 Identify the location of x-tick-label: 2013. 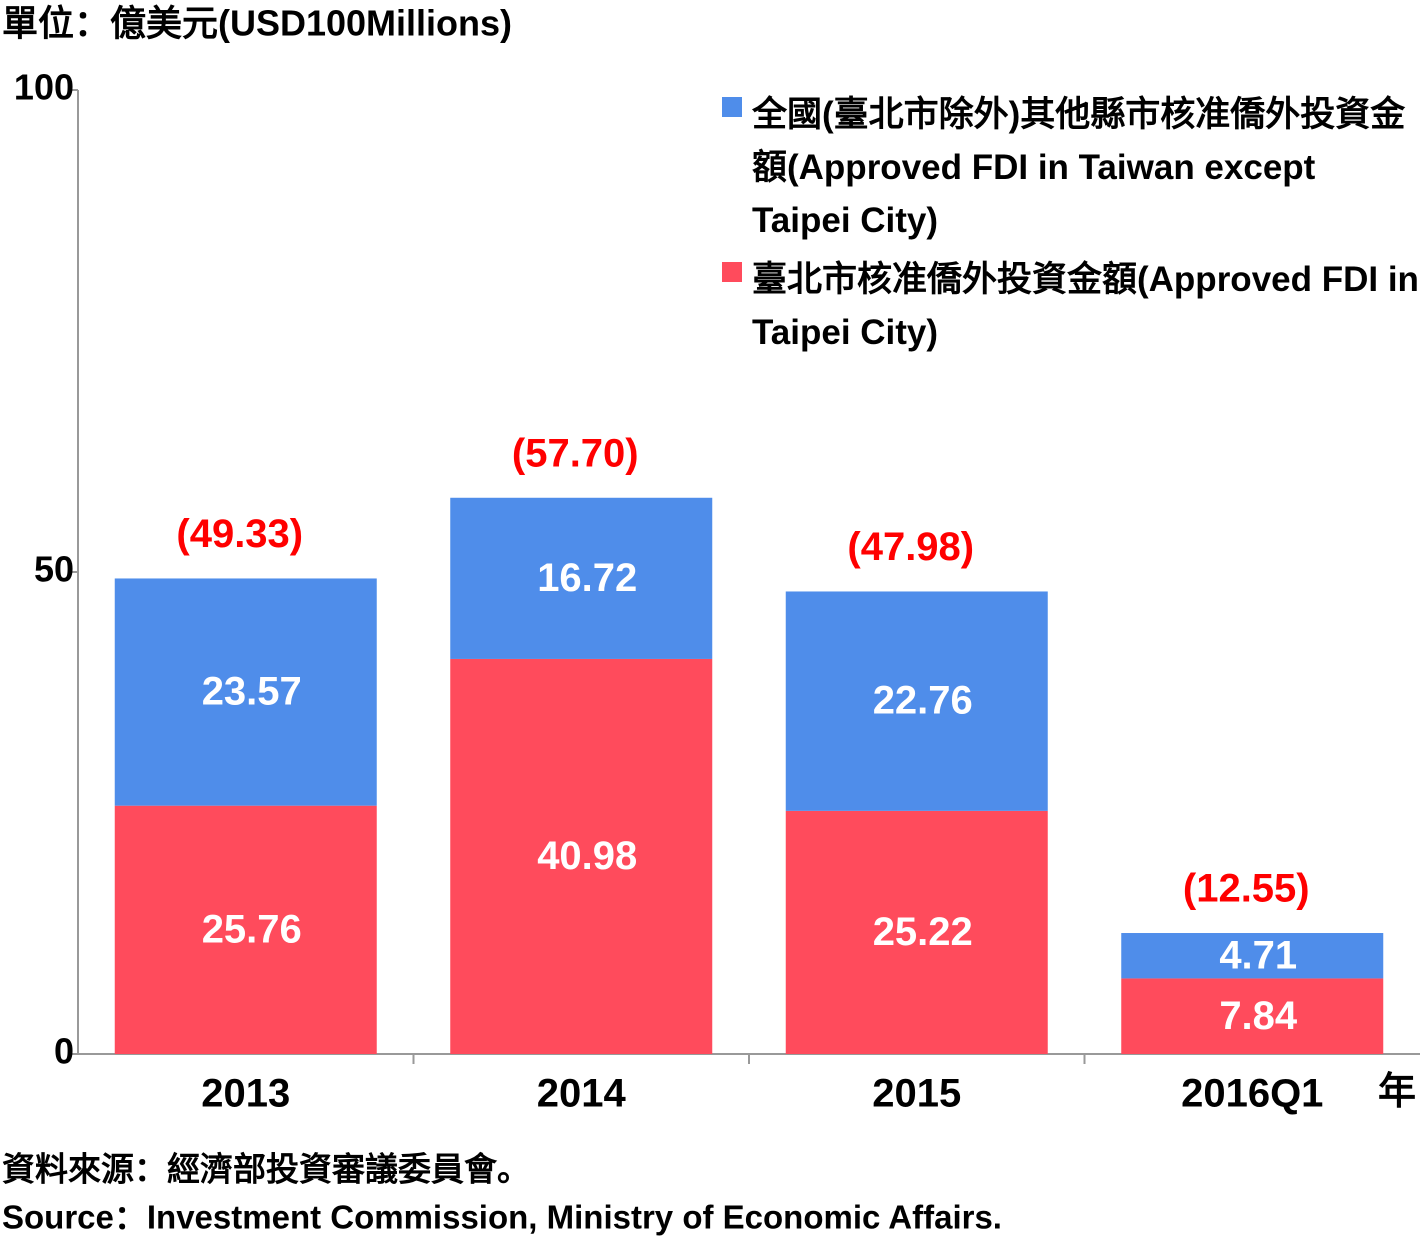
(245, 1094).